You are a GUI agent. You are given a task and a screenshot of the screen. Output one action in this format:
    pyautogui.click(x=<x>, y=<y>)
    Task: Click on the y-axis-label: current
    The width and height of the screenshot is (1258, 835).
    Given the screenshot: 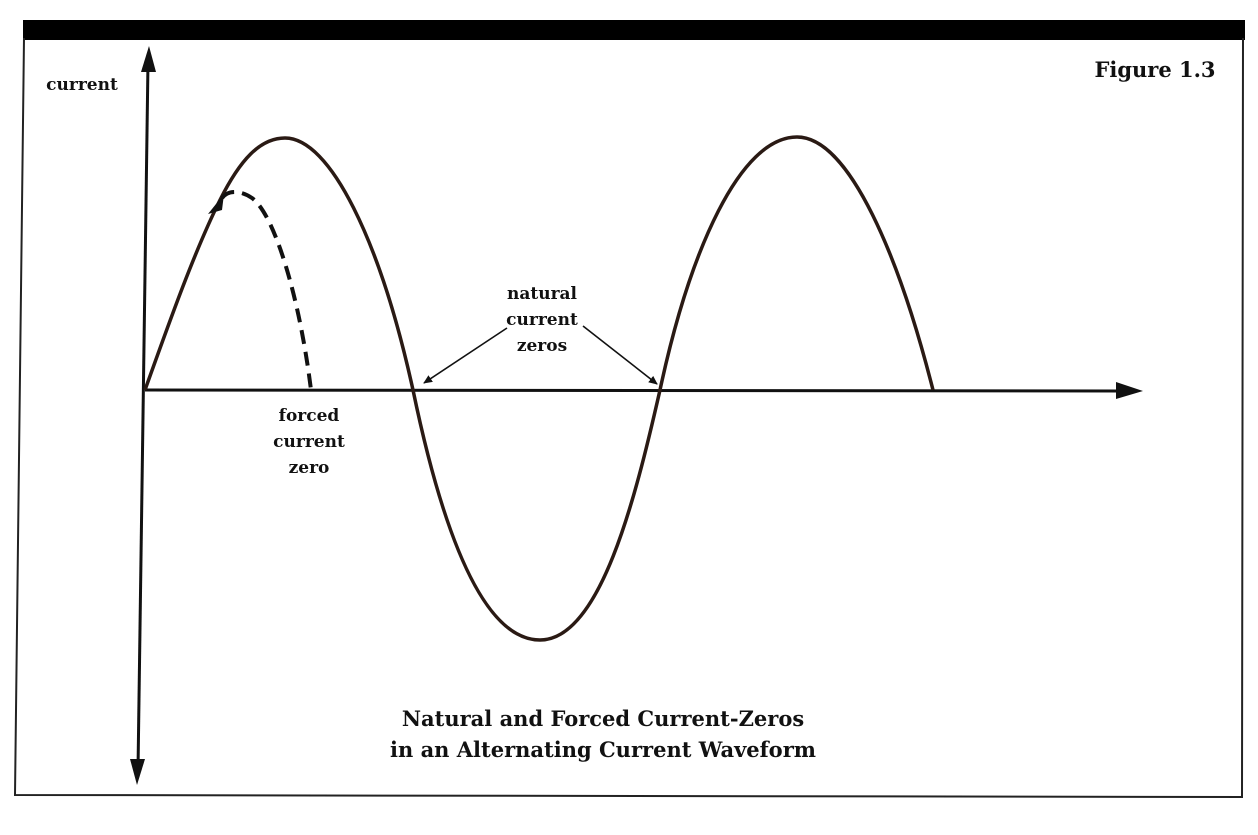 What is the action you would take?
    pyautogui.click(x=82, y=85)
    